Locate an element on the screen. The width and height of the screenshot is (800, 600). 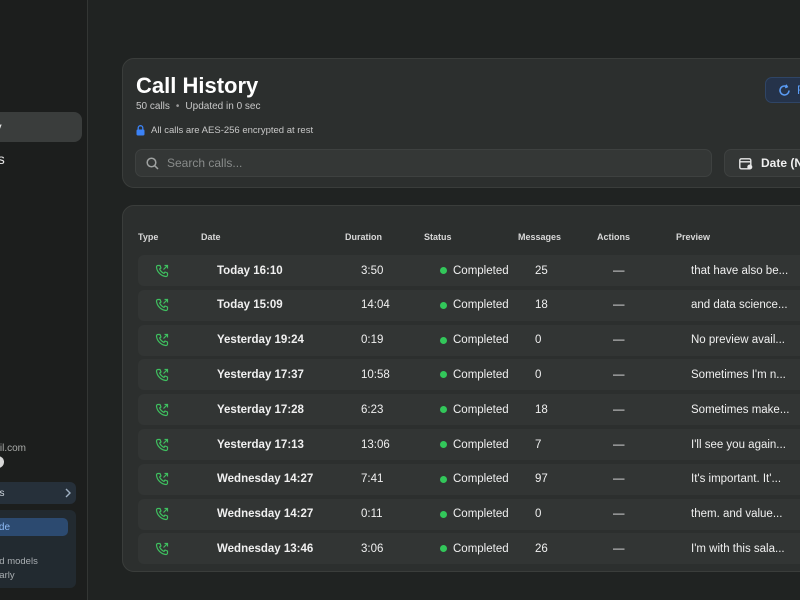
search-box is located at coordinates (423, 163).